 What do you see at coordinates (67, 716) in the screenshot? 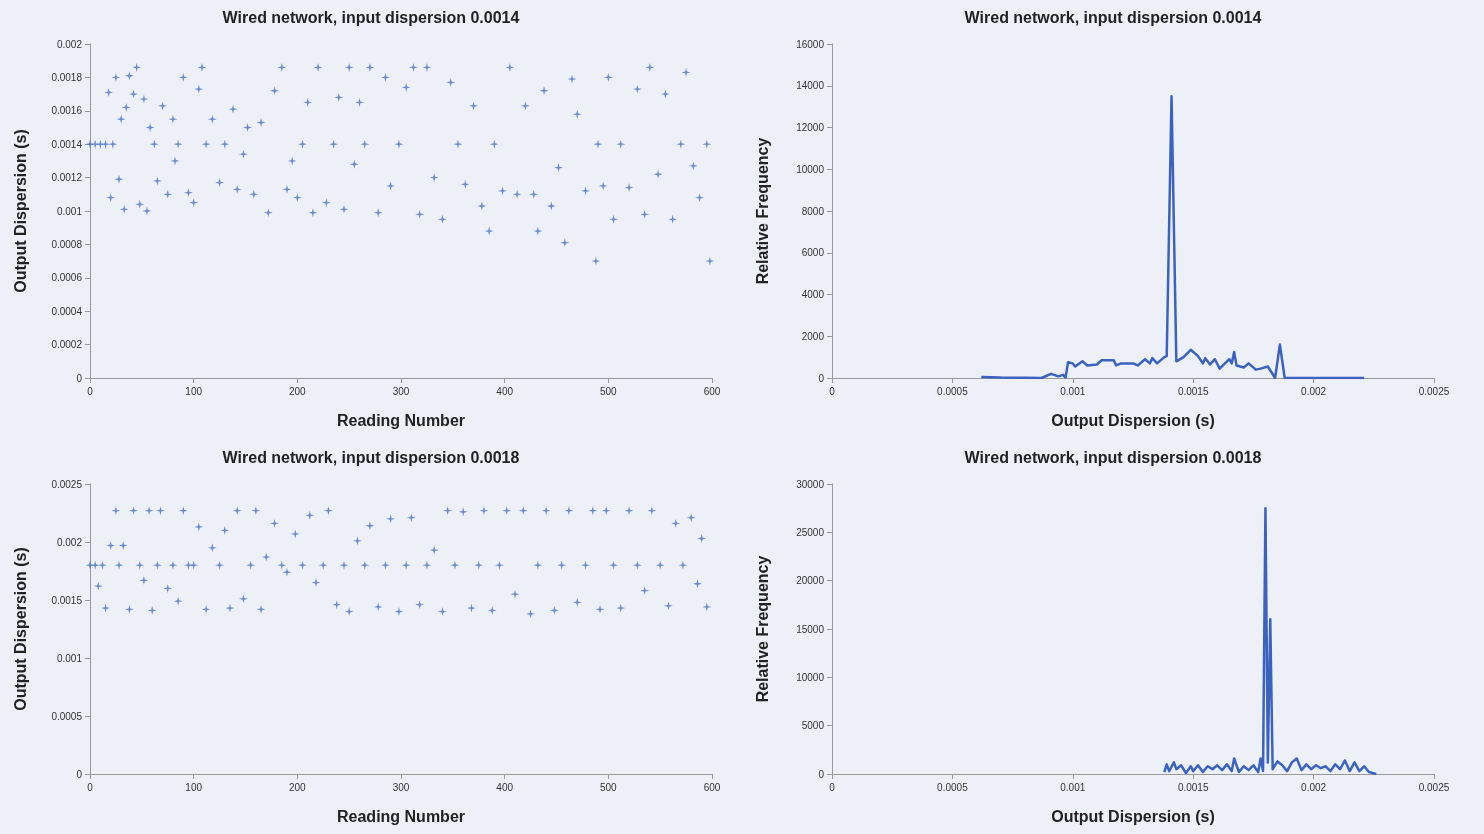
I see `y-tick-label: 0.0005` at bounding box center [67, 716].